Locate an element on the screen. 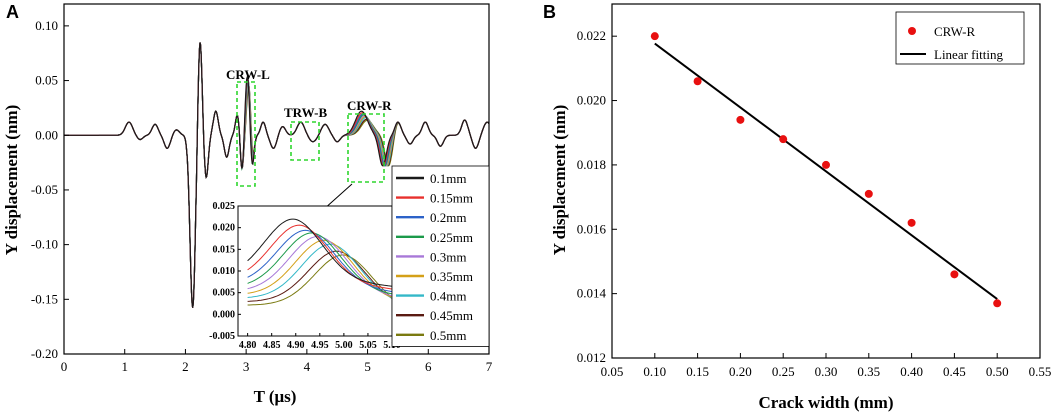 The height and width of the screenshot is (416, 1052). panel-b-legend: CRW-R Linear fitting is located at coordinates (960, 38).